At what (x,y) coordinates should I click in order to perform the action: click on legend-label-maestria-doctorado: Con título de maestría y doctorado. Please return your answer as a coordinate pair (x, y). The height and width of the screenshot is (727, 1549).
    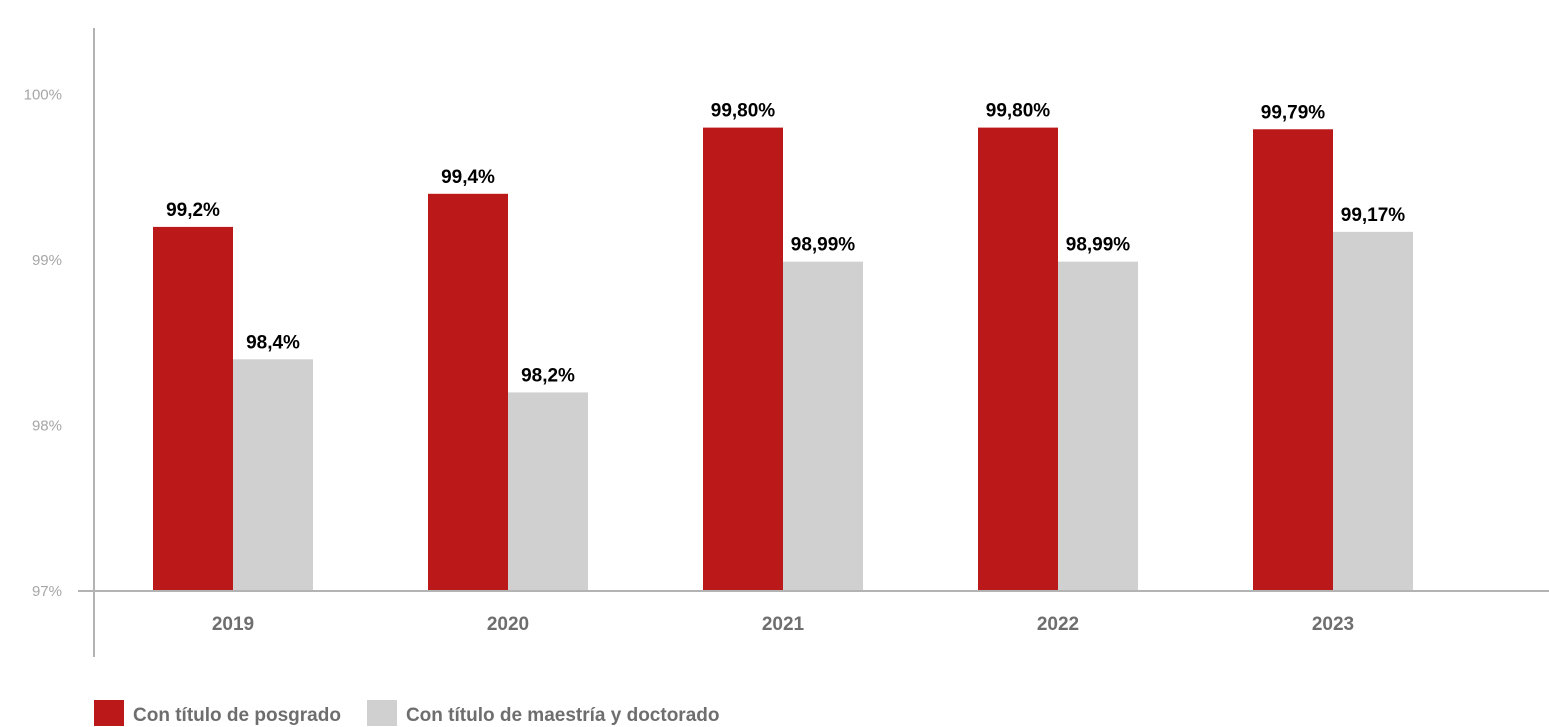
    Looking at the image, I should click on (562, 715).